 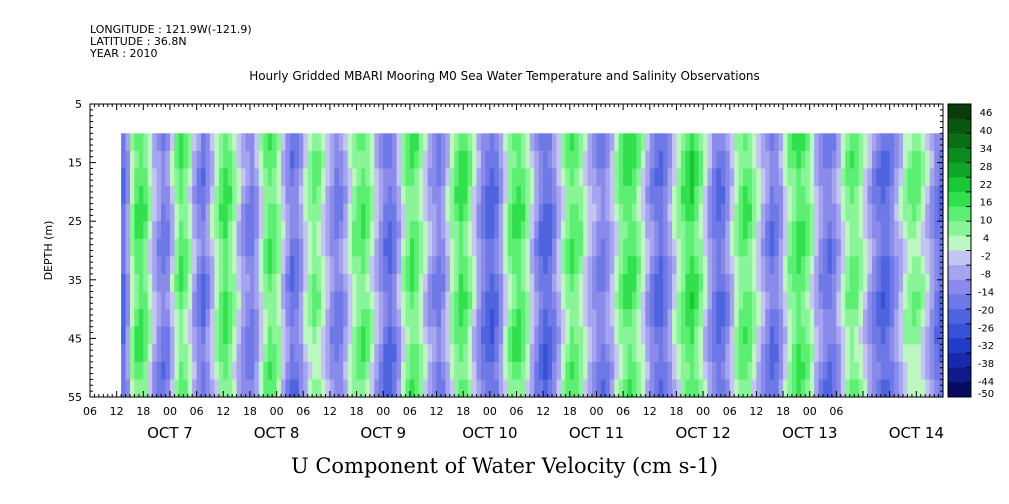 I want to click on x-hour-label: 12, so click(x=330, y=411).